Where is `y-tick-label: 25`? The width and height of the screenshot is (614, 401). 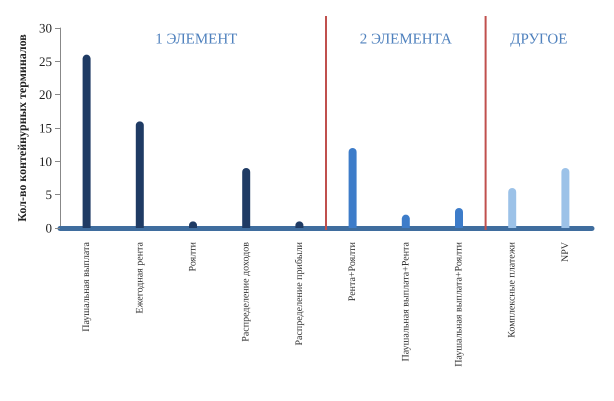 y-tick-label: 25 is located at coordinates (45, 61).